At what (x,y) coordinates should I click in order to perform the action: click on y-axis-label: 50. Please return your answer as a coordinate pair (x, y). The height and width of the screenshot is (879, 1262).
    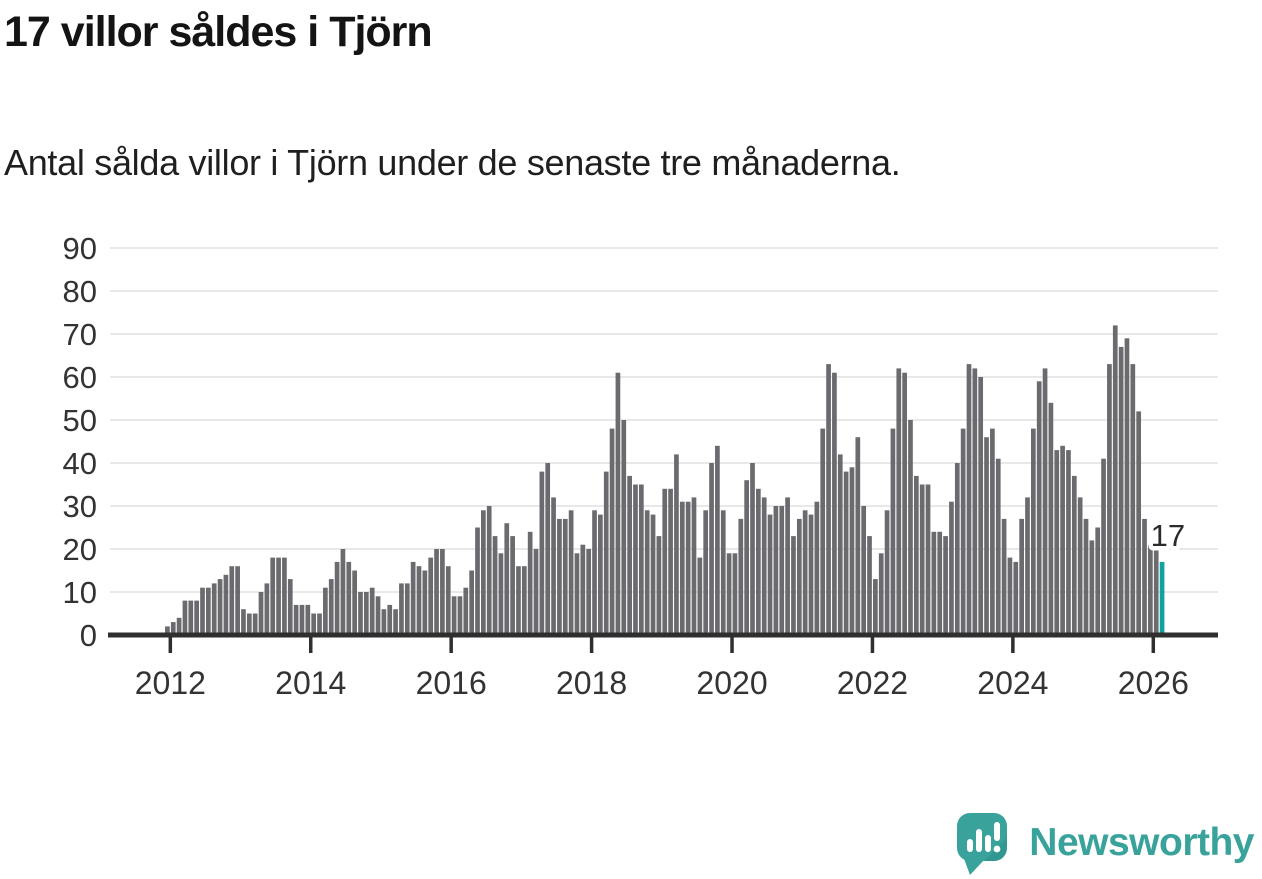
    Looking at the image, I should click on (80, 420).